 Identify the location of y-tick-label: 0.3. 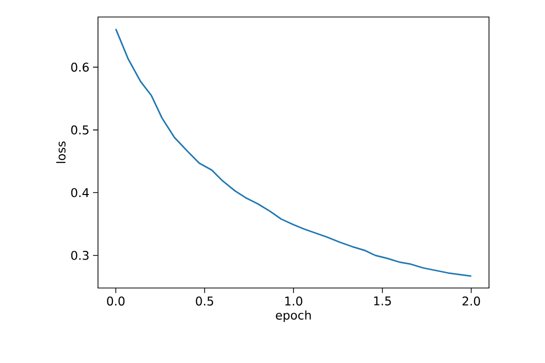
(80, 255).